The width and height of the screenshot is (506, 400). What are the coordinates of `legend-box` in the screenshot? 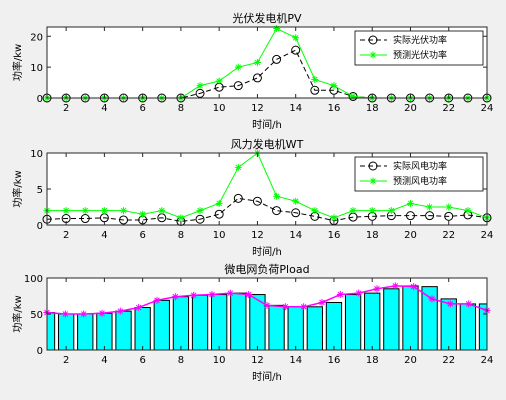 It's located at (419, 48).